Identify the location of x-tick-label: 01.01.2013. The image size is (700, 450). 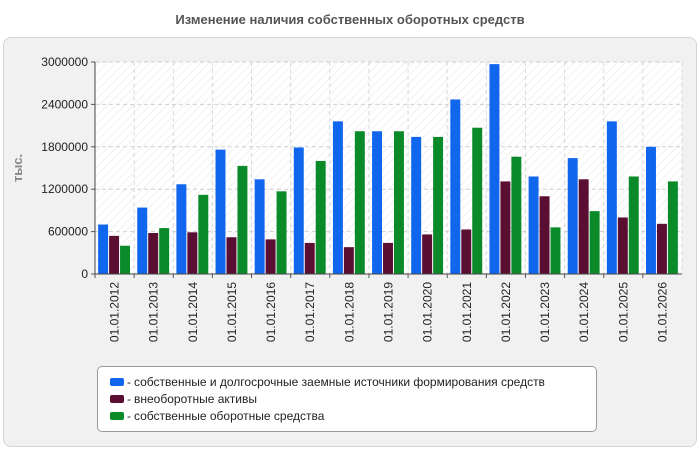
(154, 312).